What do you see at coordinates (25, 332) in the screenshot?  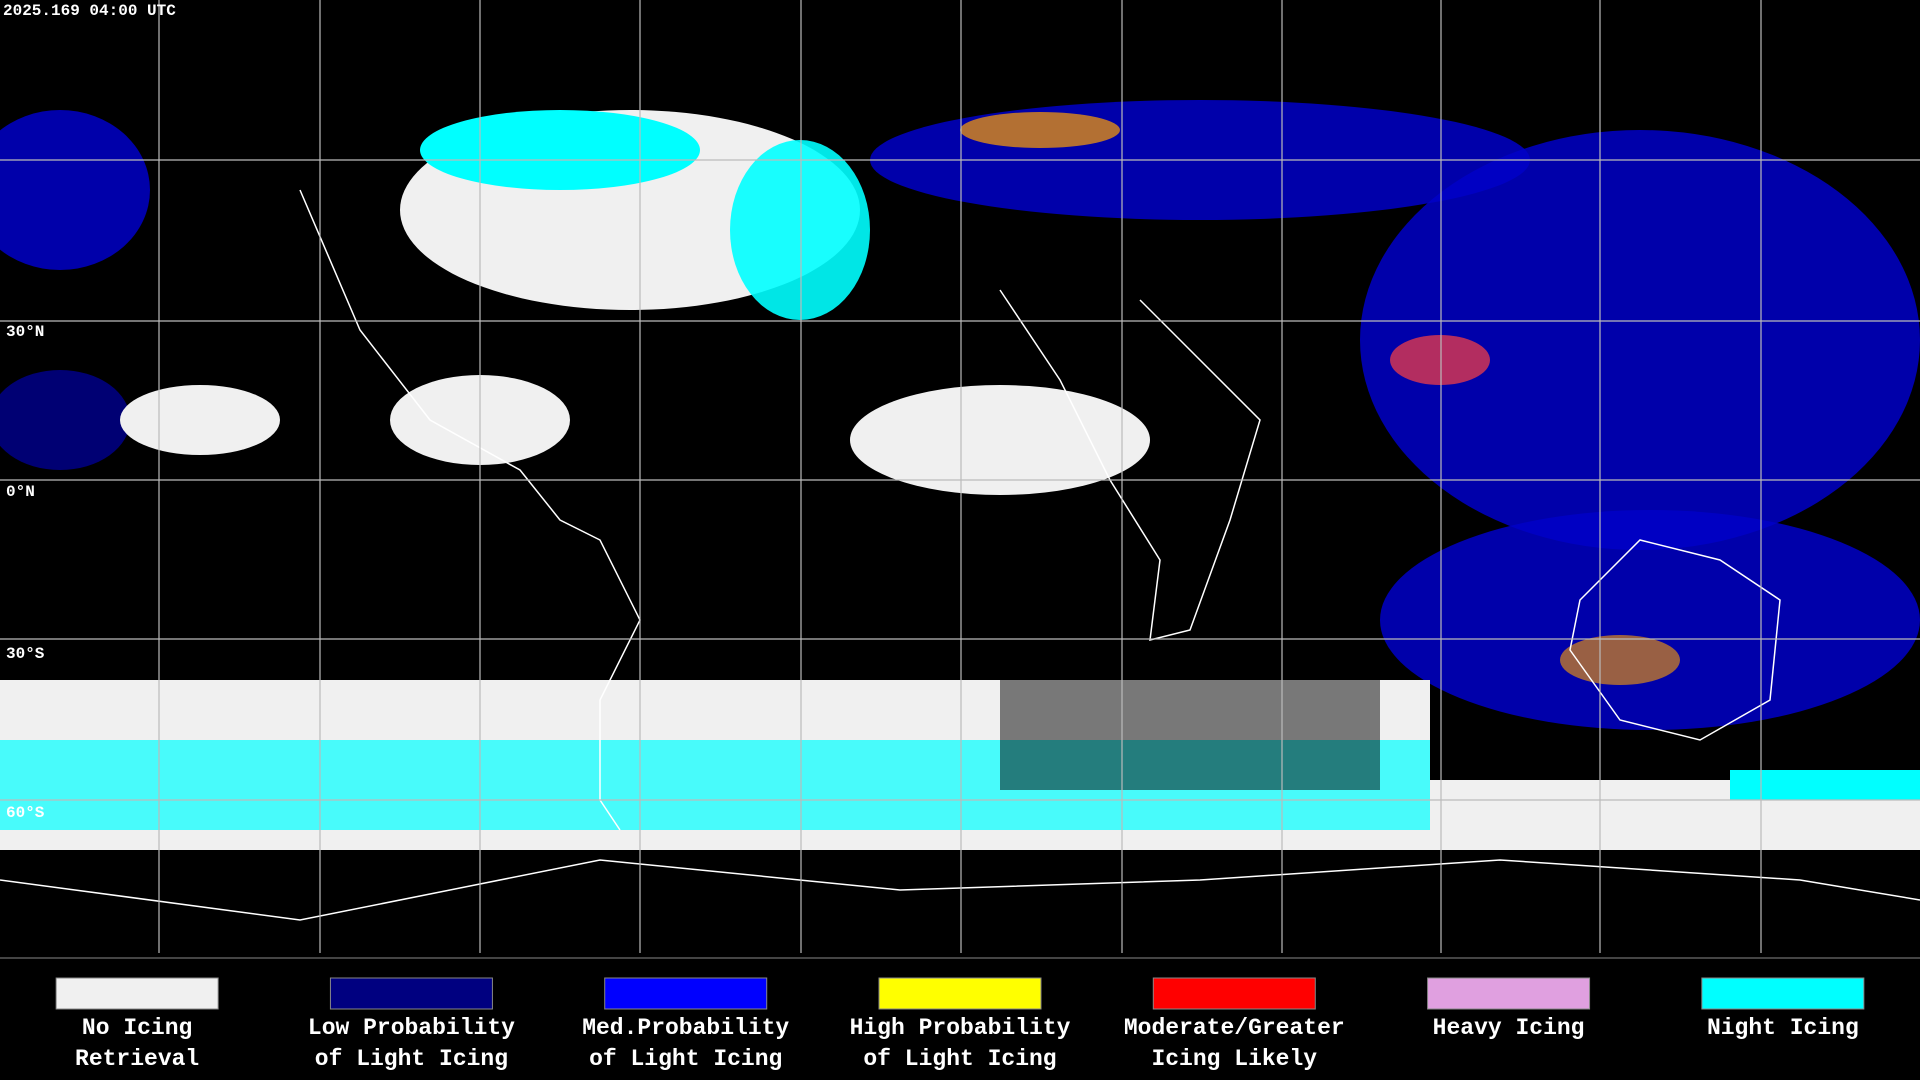 I see `latitude-label: 30°N` at bounding box center [25, 332].